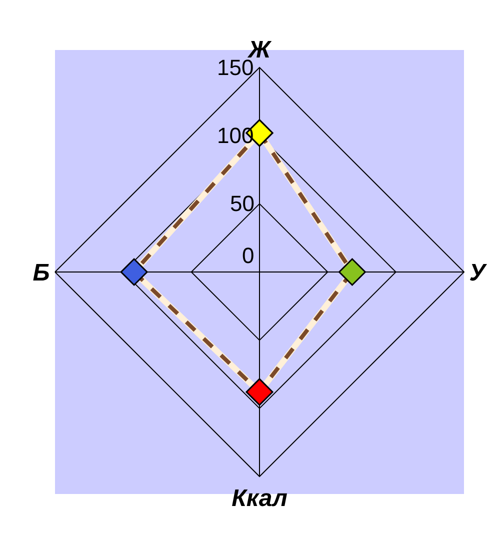  I want to click on y-tick-label: 50, so click(242, 203).